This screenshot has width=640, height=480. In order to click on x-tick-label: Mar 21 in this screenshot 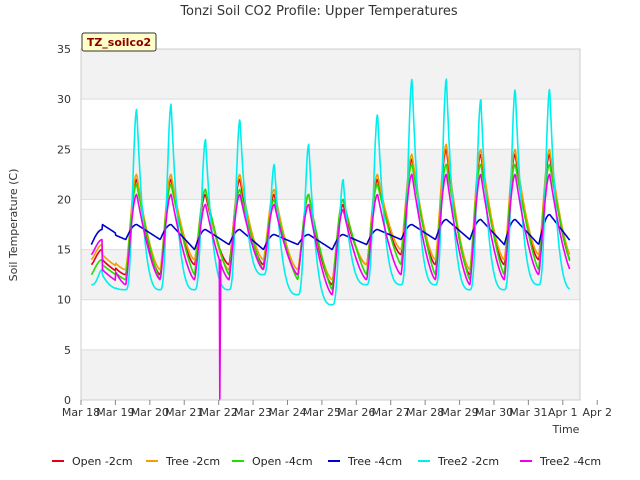, I will do `click(184, 412)`.